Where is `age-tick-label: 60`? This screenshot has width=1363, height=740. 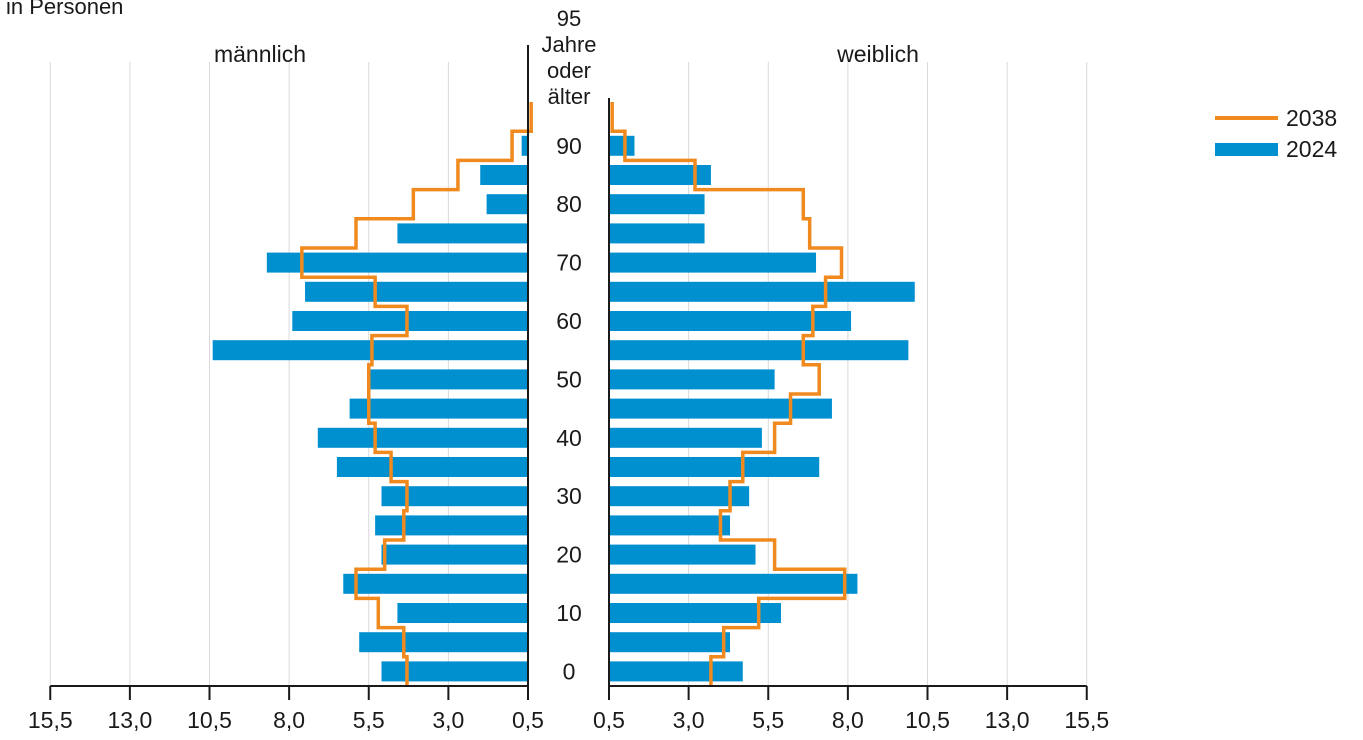 age-tick-label: 60 is located at coordinates (569, 321).